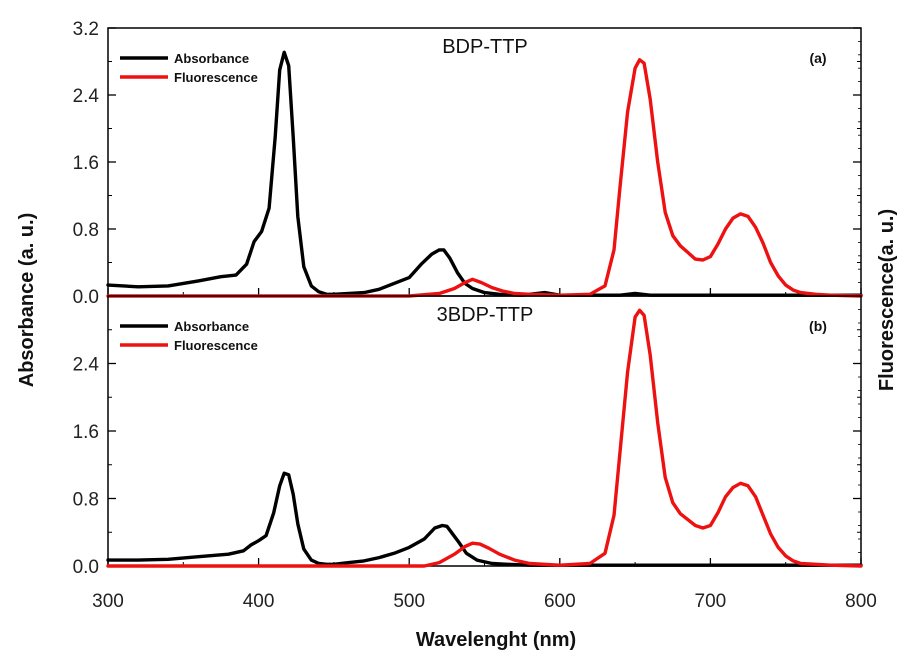 The image size is (910, 657). I want to click on panel-tag: (a), so click(817, 58).